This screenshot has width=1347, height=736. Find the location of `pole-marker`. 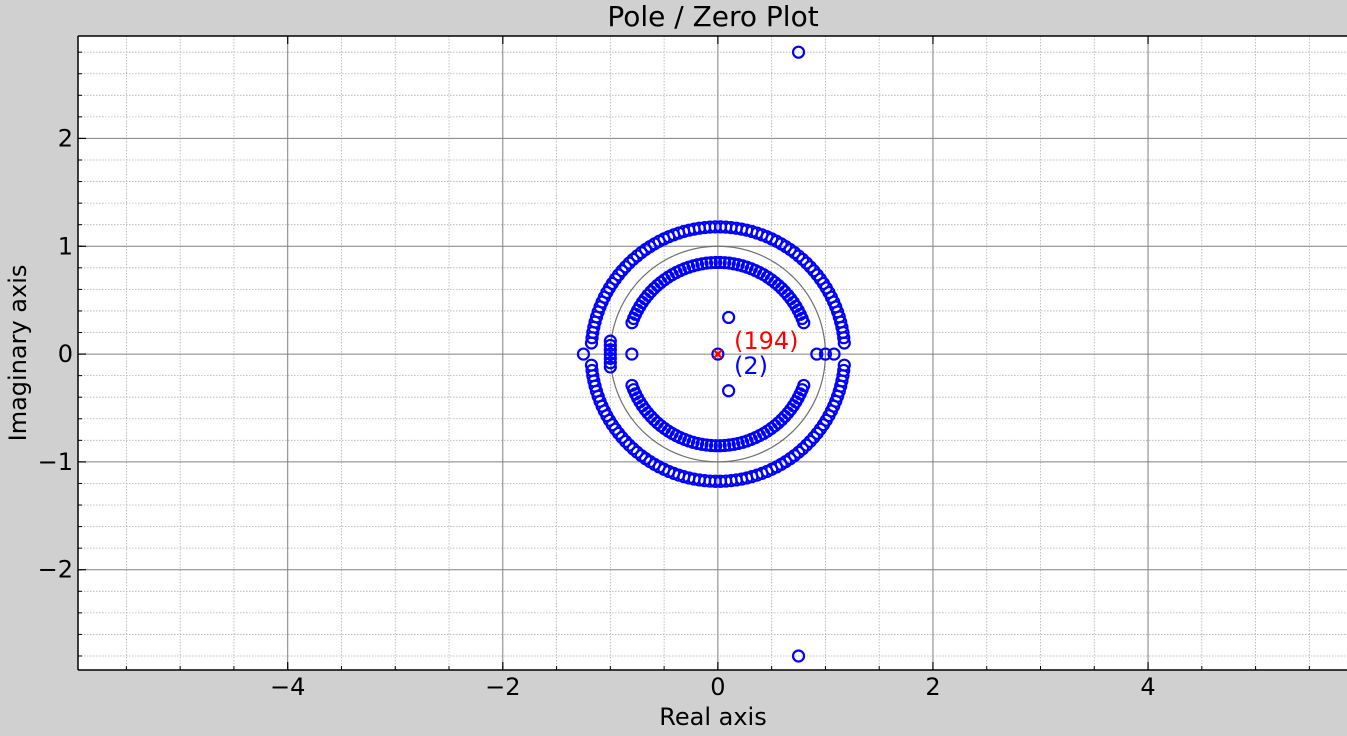

pole-marker is located at coordinates (718, 354).